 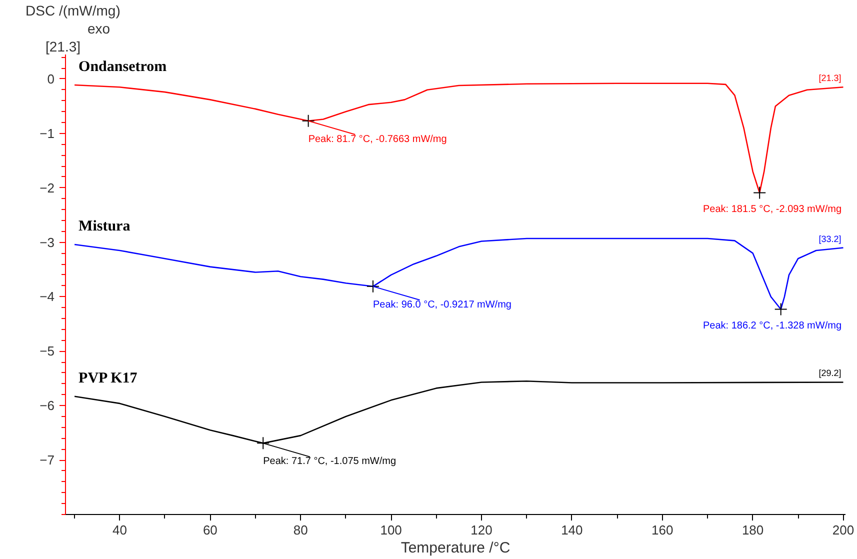 What do you see at coordinates (47, 188) in the screenshot?
I see `y-tick-label: −2` at bounding box center [47, 188].